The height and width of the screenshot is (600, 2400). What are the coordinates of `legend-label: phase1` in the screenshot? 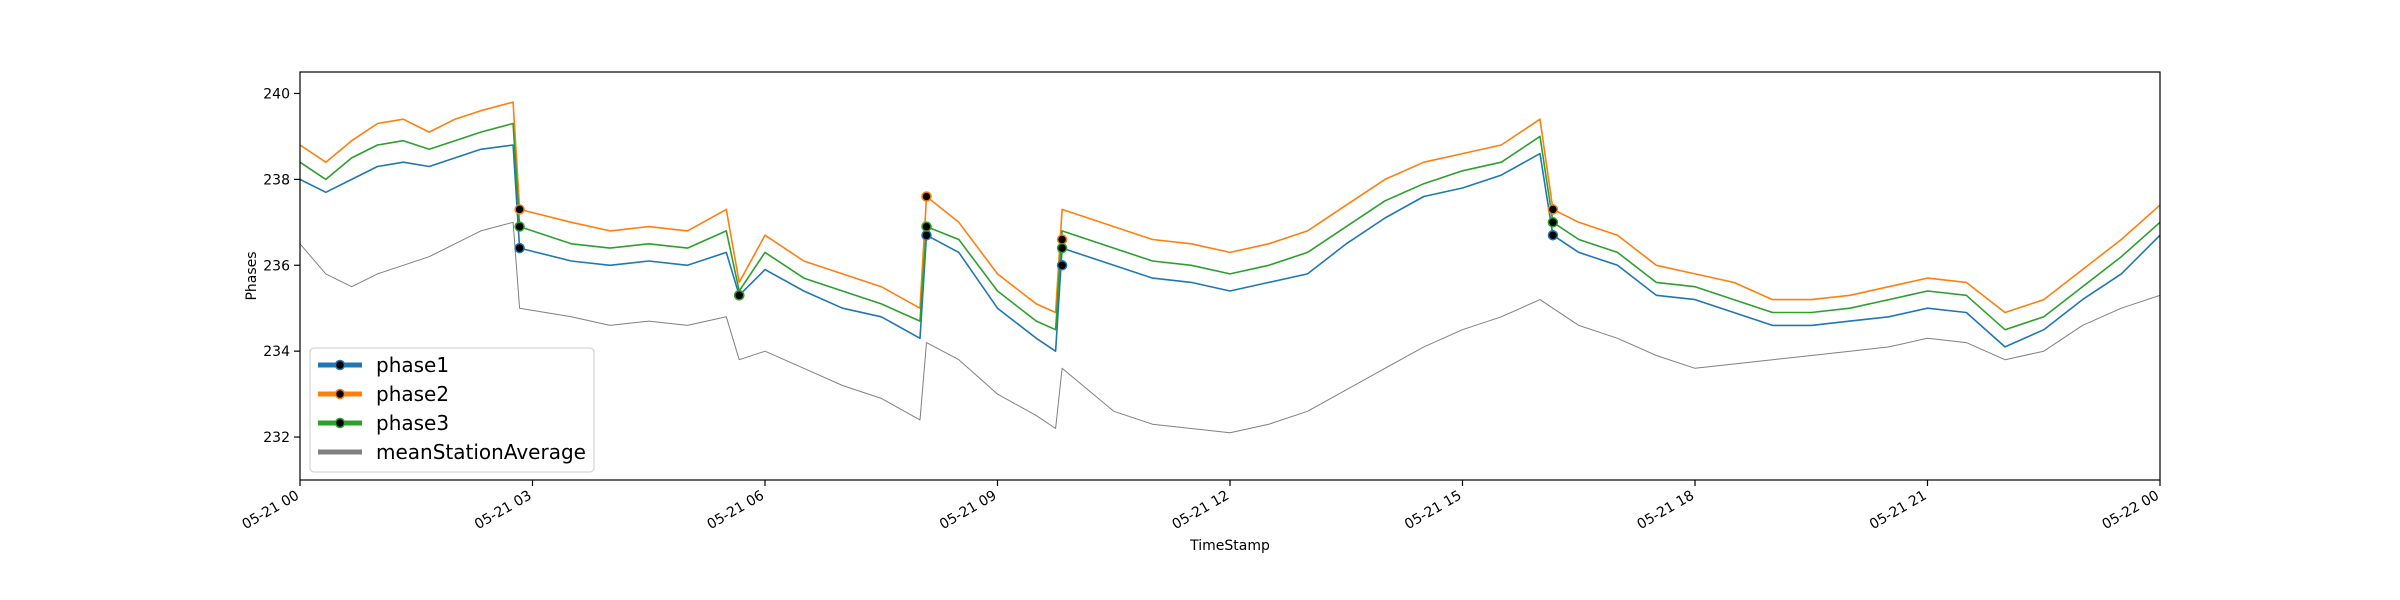 It's located at (412, 365).